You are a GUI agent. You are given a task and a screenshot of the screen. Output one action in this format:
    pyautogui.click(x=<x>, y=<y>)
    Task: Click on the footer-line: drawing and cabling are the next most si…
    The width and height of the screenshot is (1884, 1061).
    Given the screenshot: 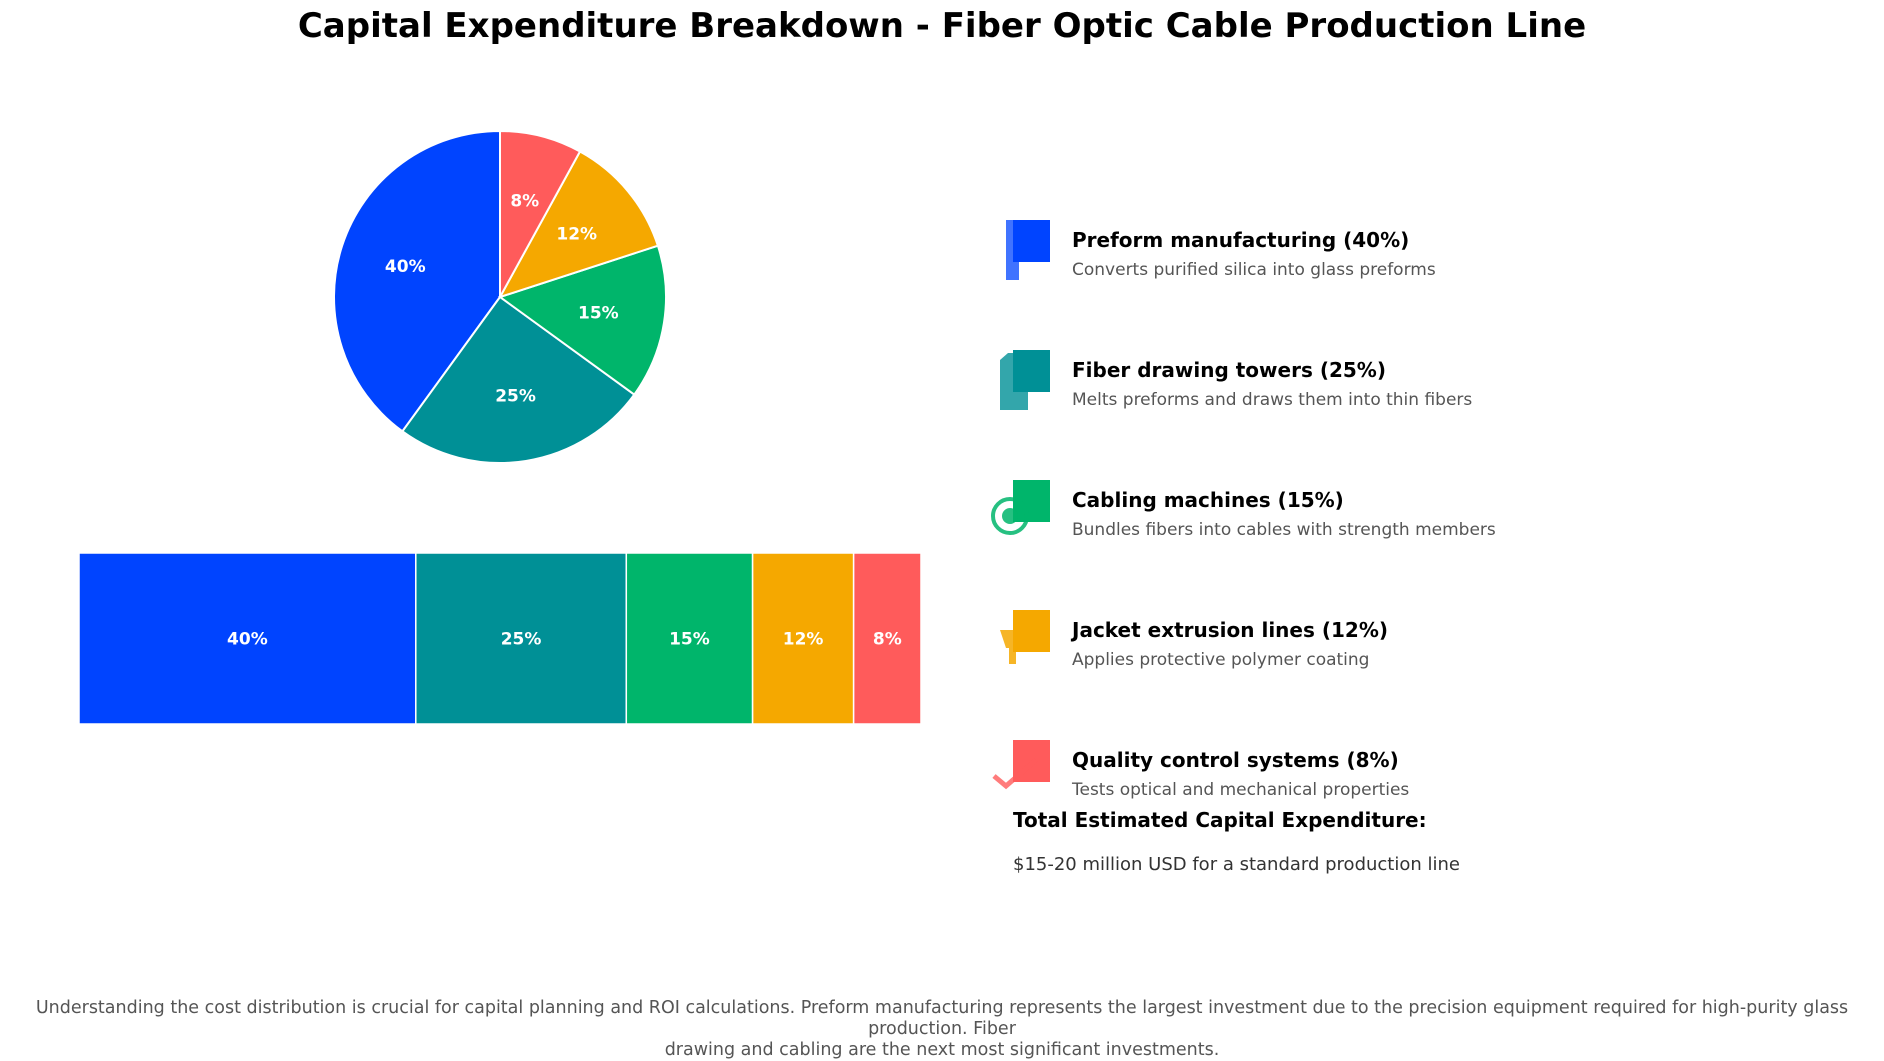 What is the action you would take?
    pyautogui.click(x=942, y=1050)
    